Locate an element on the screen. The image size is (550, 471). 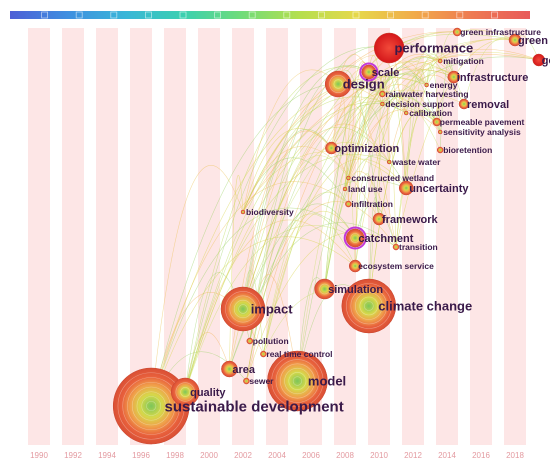
keyword-label: infrastructure is located at coordinates (493, 78).